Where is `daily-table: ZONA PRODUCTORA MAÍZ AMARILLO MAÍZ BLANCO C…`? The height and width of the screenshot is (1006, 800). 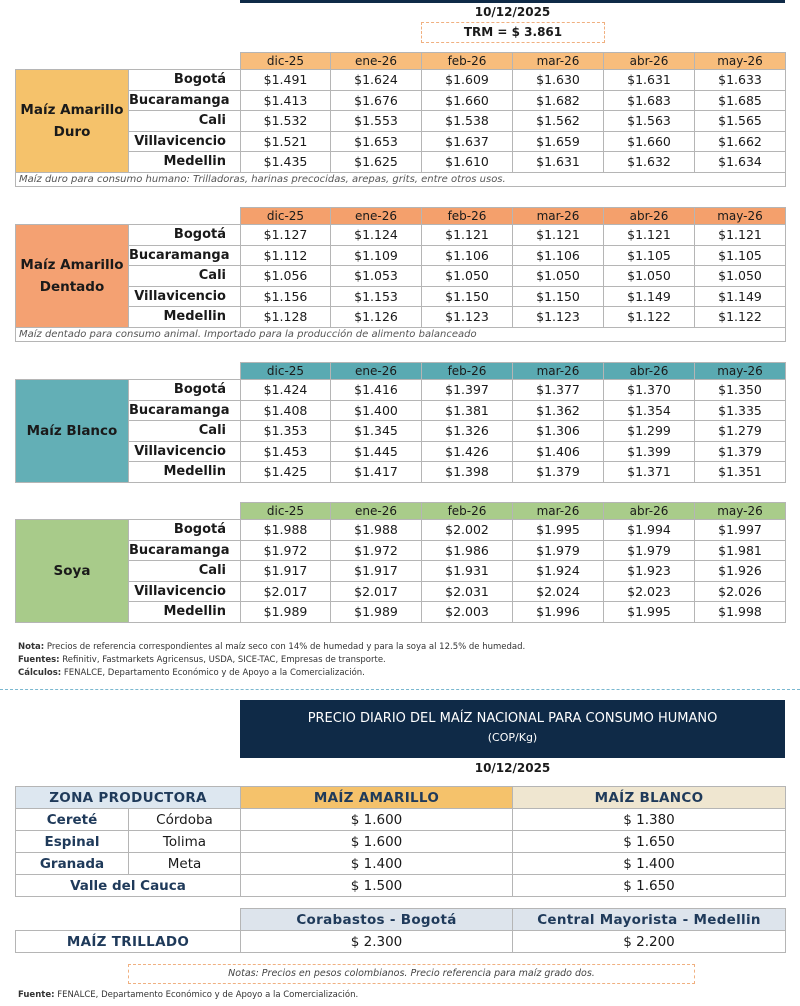 daily-table: ZONA PRODUCTORA MAÍZ AMARILLO MAÍZ BLANCO C… is located at coordinates (400, 841).